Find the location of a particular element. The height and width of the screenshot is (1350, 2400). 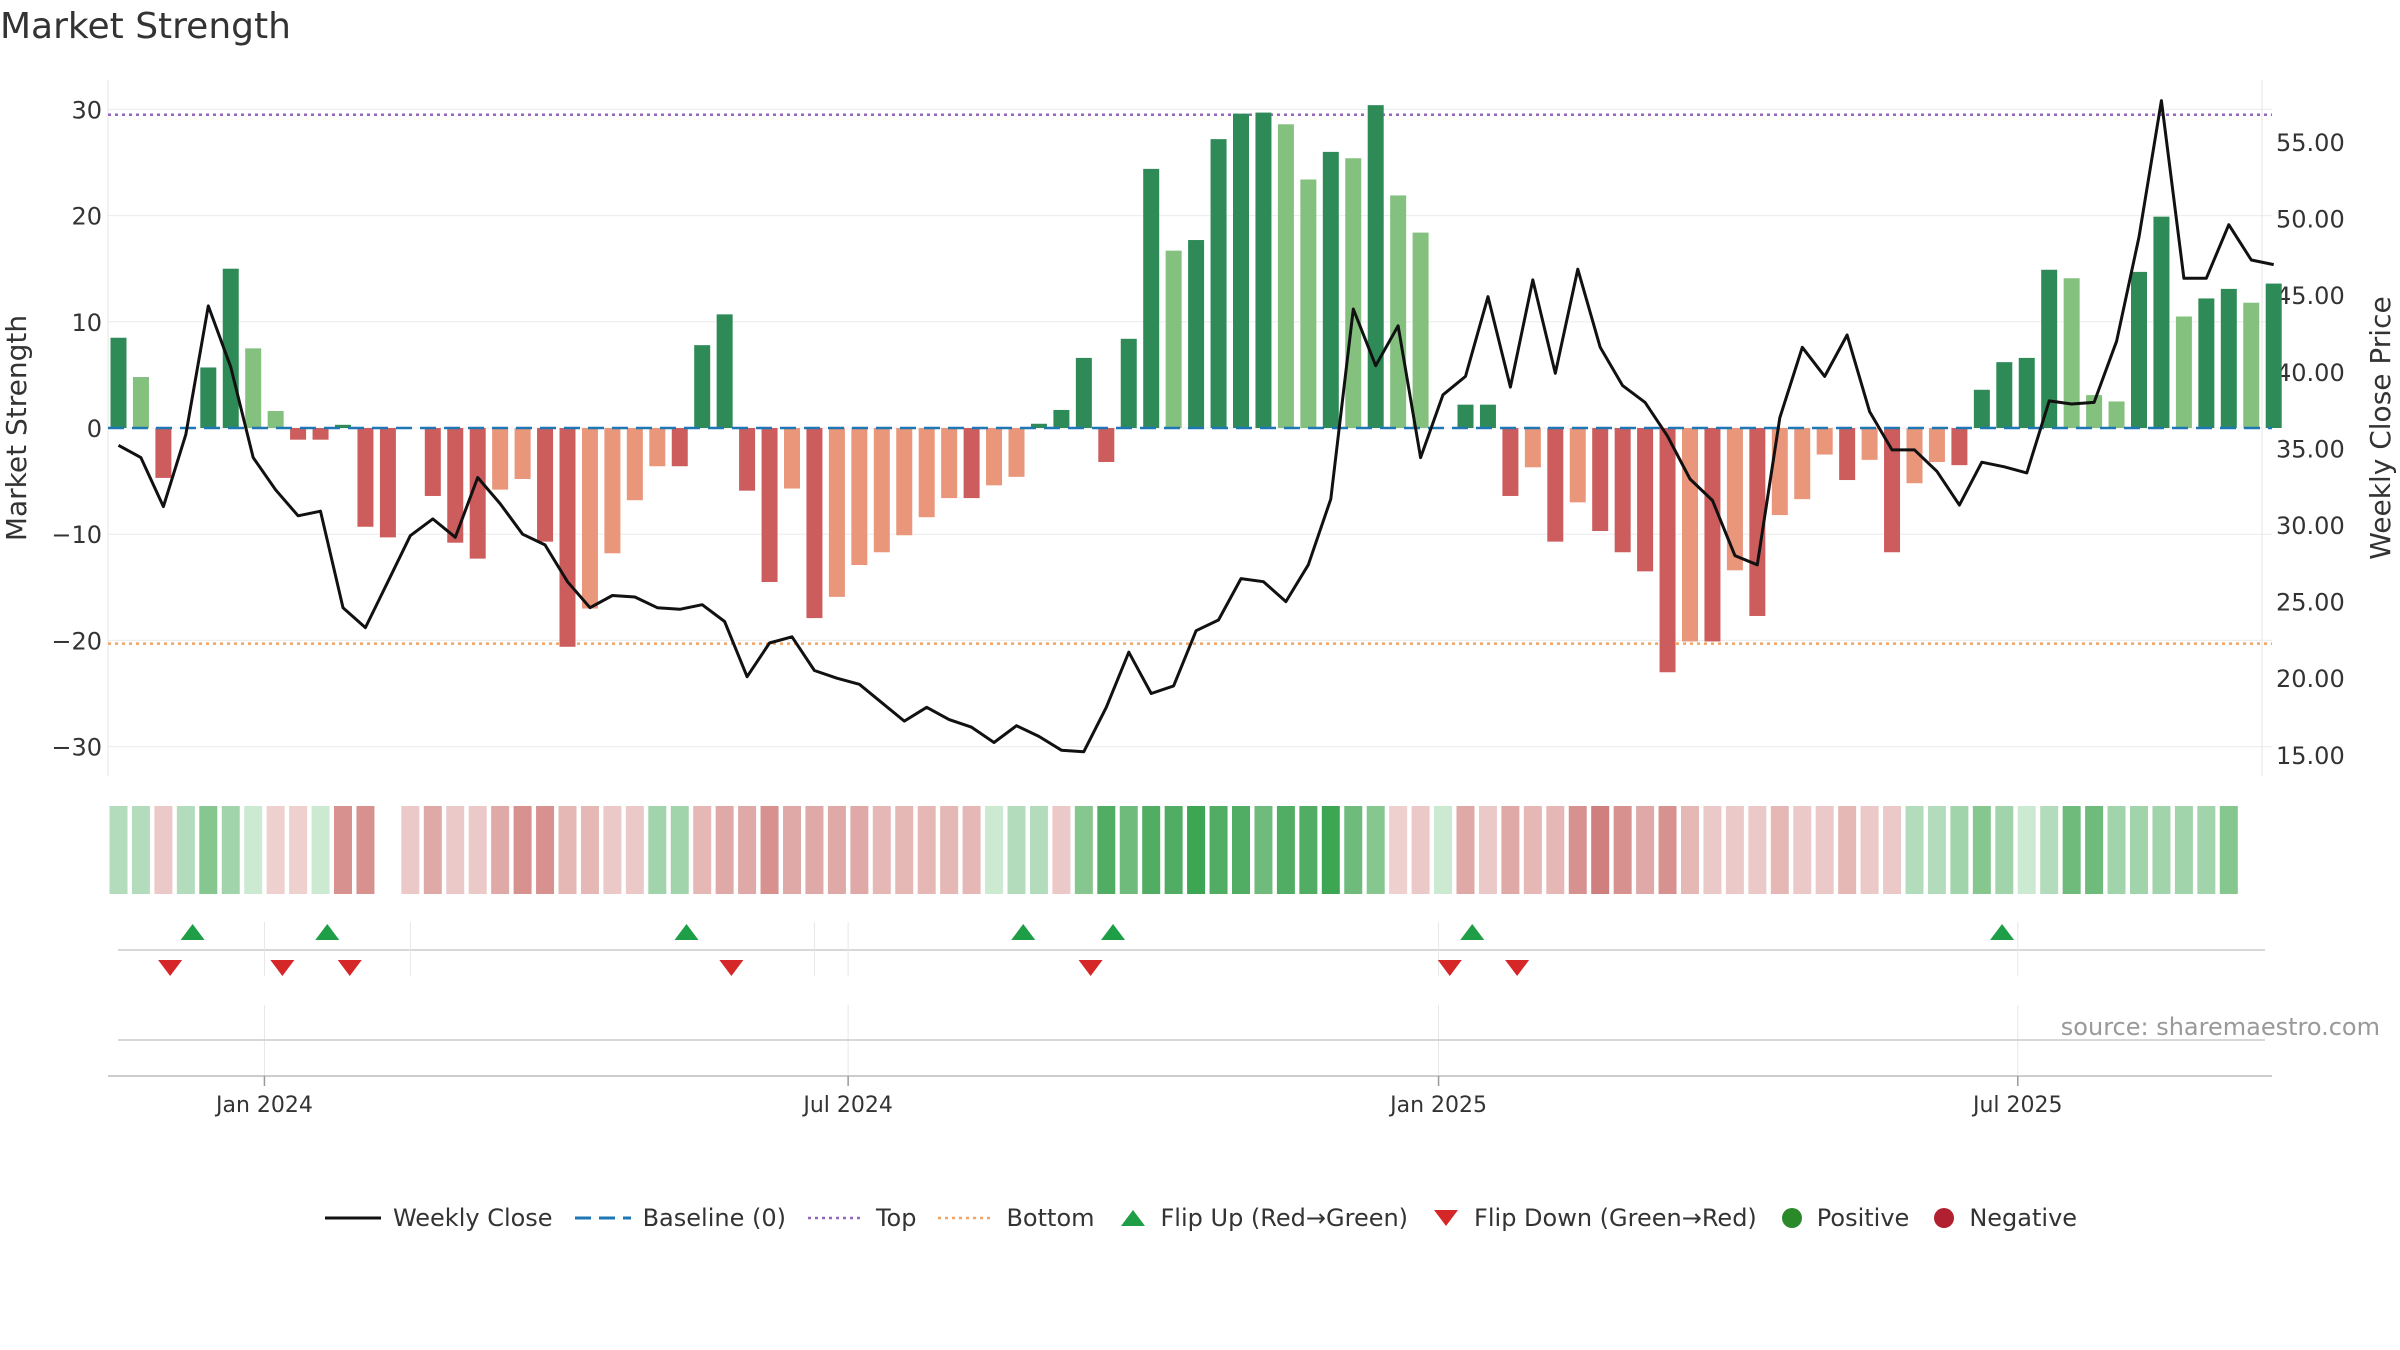

legend-baseline: Baseline (0) is located at coordinates (679, 1218).